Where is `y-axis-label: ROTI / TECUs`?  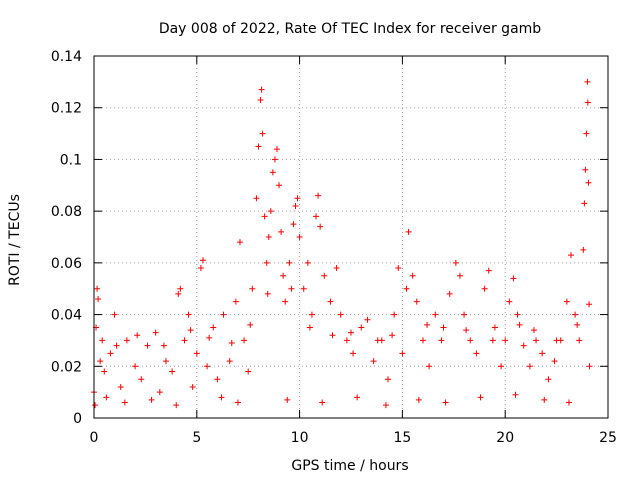
y-axis-label: ROTI / TECUs is located at coordinates (15, 240).